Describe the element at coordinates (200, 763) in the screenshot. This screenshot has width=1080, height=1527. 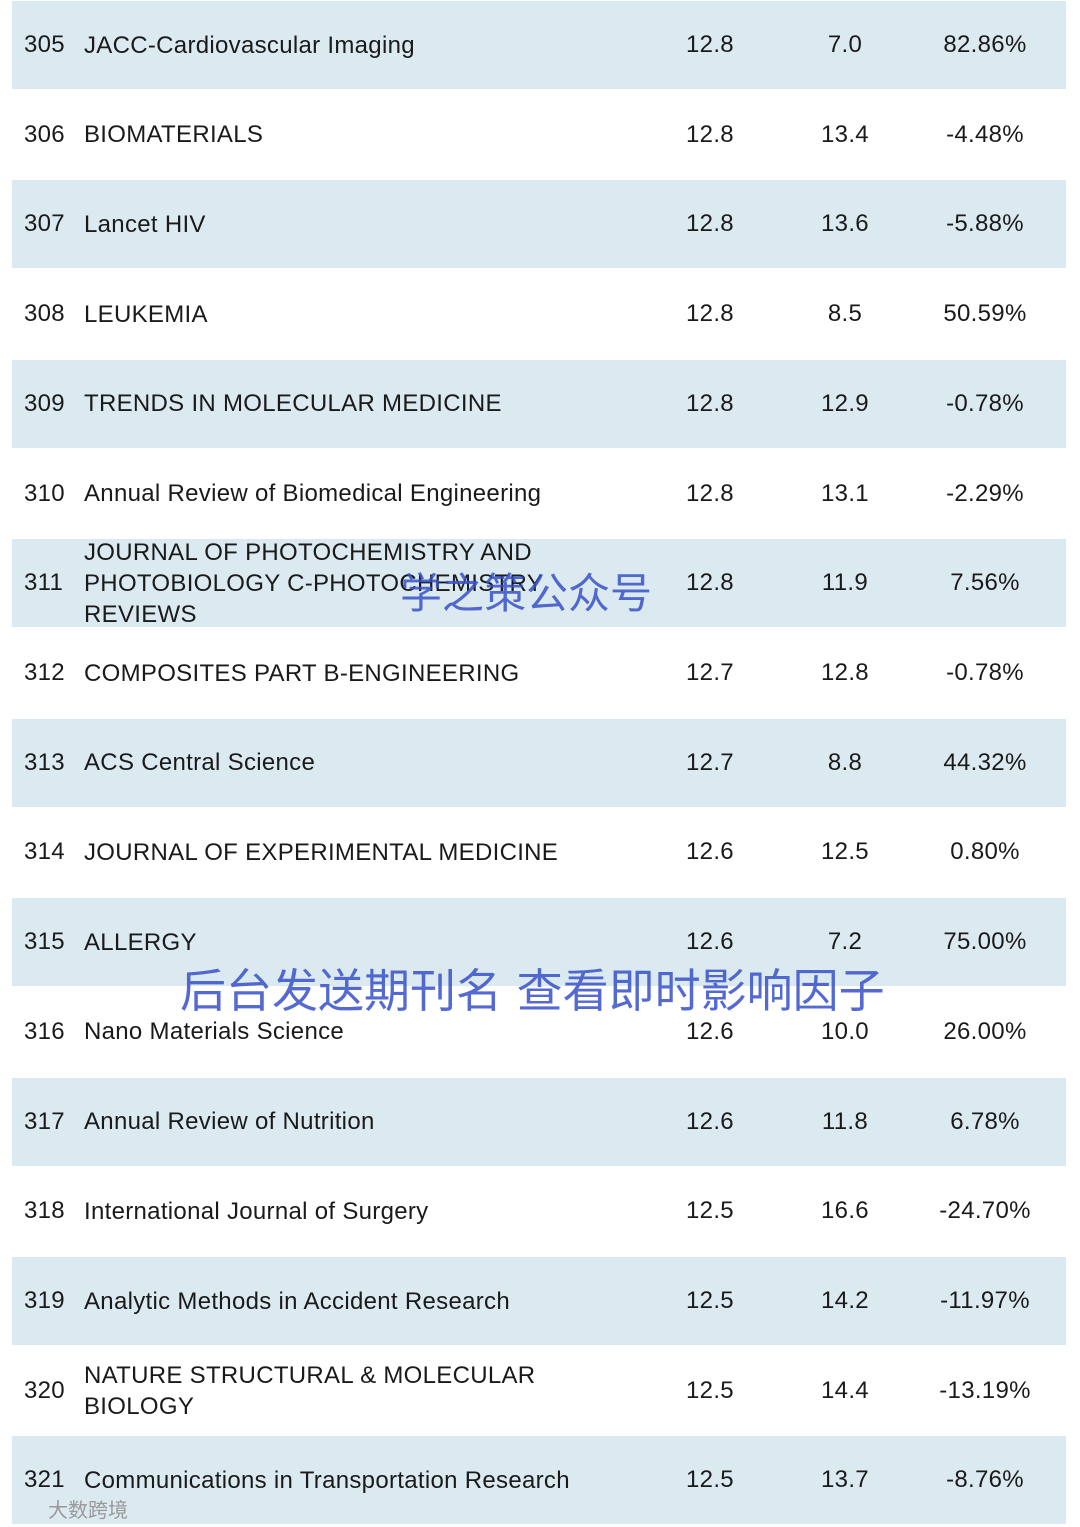
I see `name-line: ACS Central Science` at that location.